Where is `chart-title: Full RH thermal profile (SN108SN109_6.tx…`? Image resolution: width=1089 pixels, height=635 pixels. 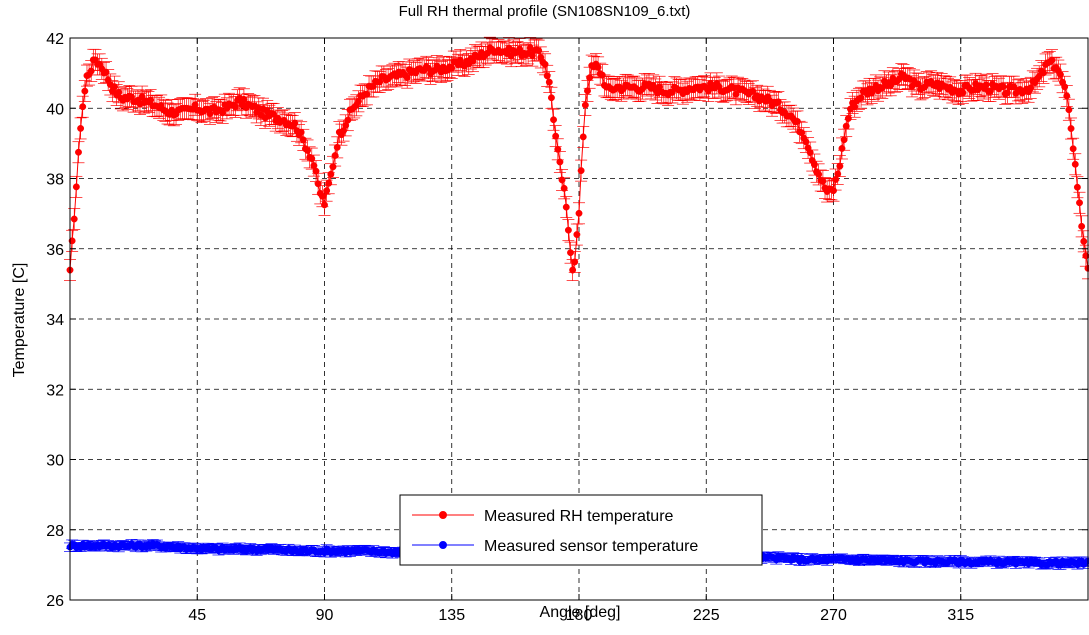
chart-title: Full RH thermal profile (SN108SN109_6.tx… is located at coordinates (544, 11).